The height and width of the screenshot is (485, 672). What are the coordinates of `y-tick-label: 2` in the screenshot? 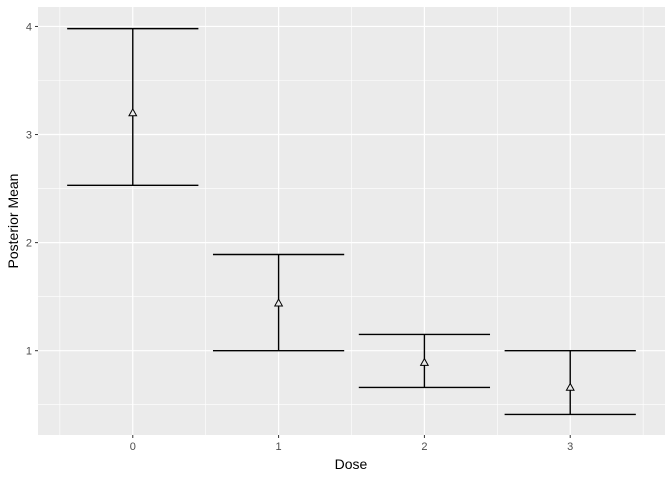 It's located at (29, 244).